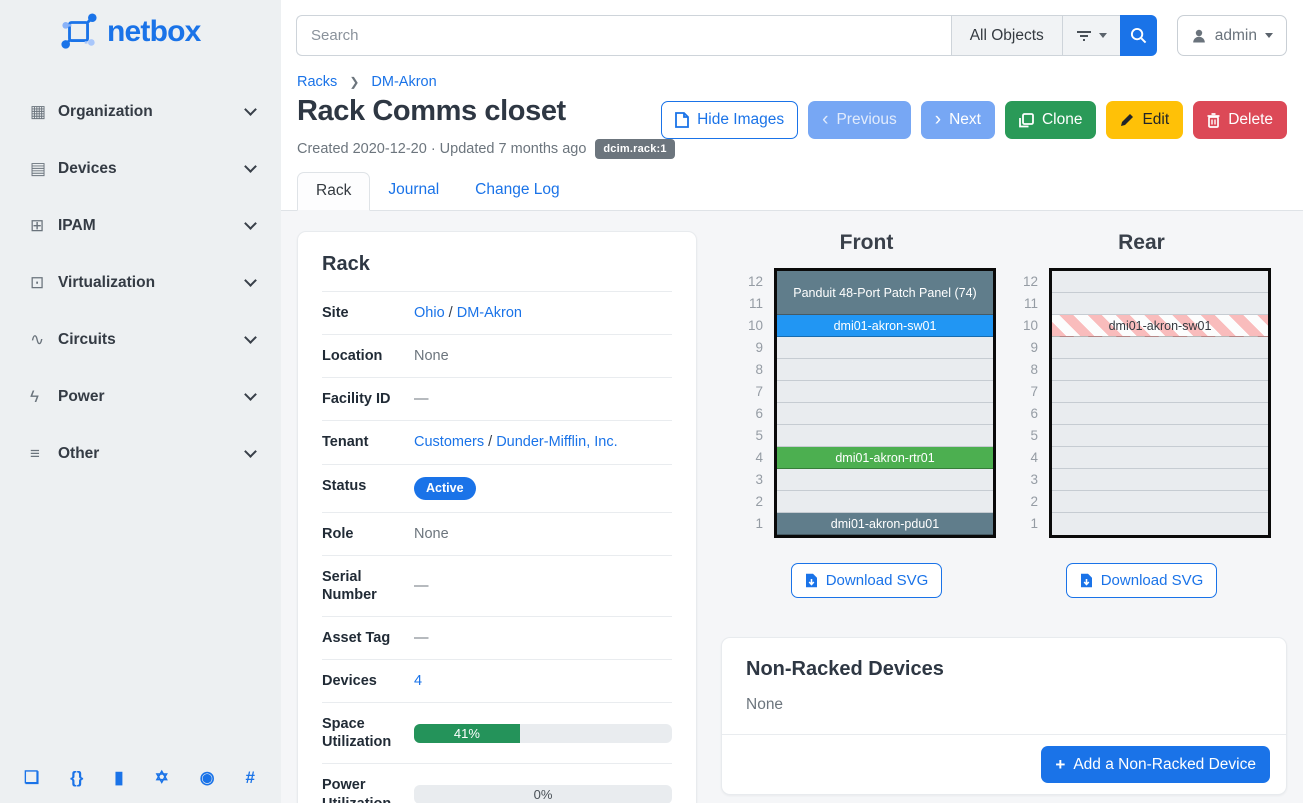 The image size is (1303, 803). What do you see at coordinates (1231, 35) in the screenshot?
I see `user-menu-button: admin` at bounding box center [1231, 35].